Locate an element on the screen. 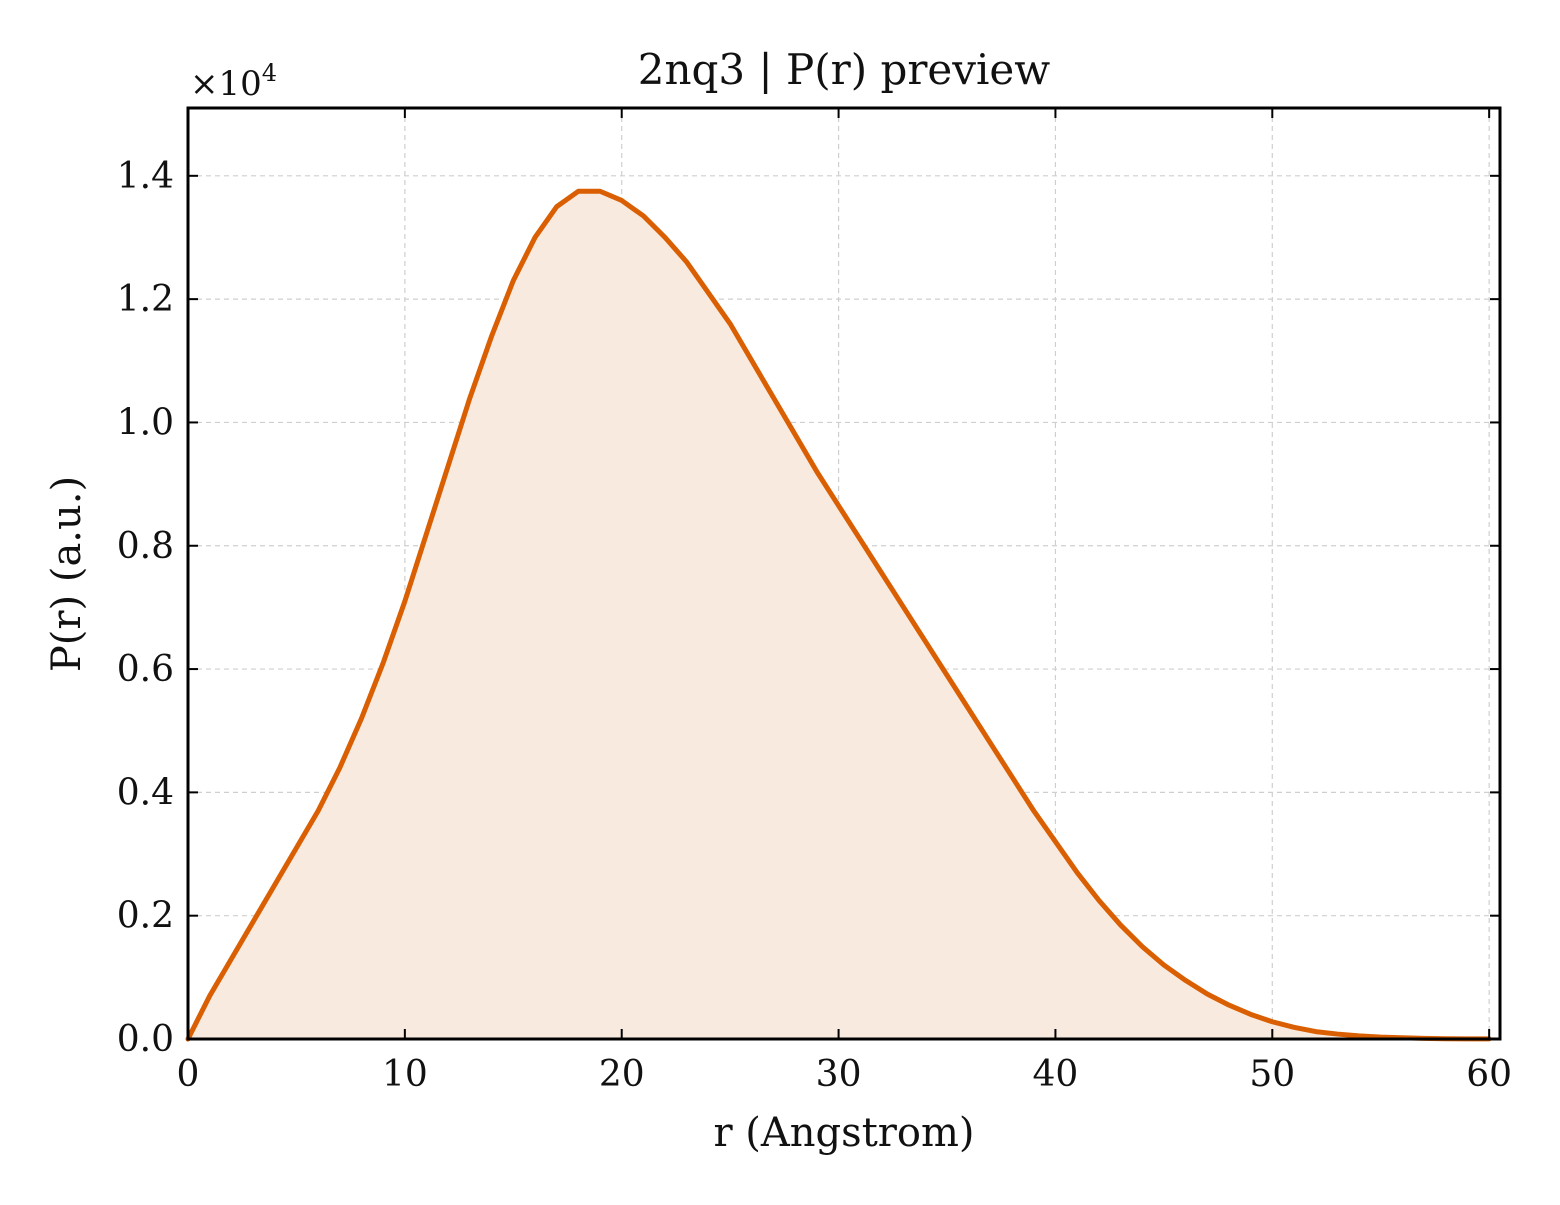  y-tick-label: 0.6 is located at coordinates (145, 669).